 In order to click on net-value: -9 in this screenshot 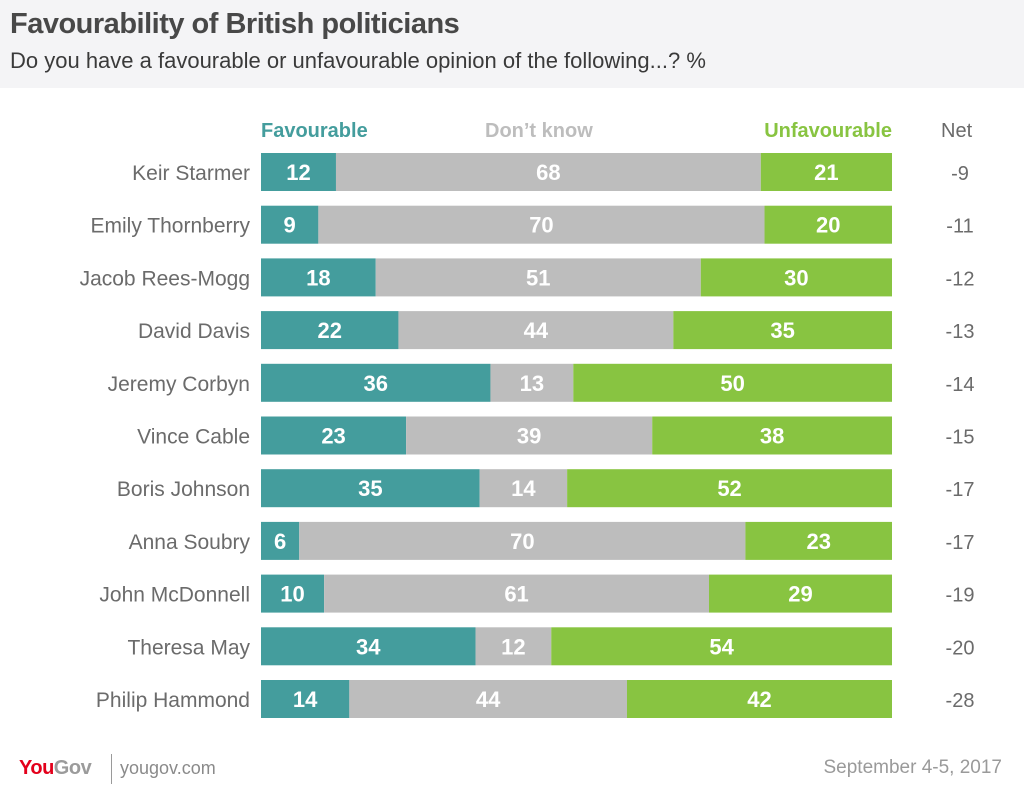, I will do `click(960, 174)`.